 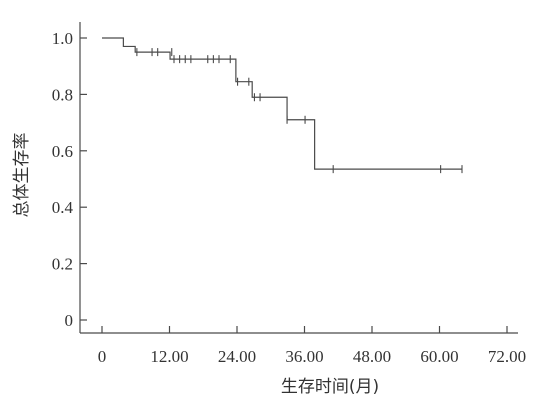 I want to click on x-tick-label: 0, so click(x=102, y=356).